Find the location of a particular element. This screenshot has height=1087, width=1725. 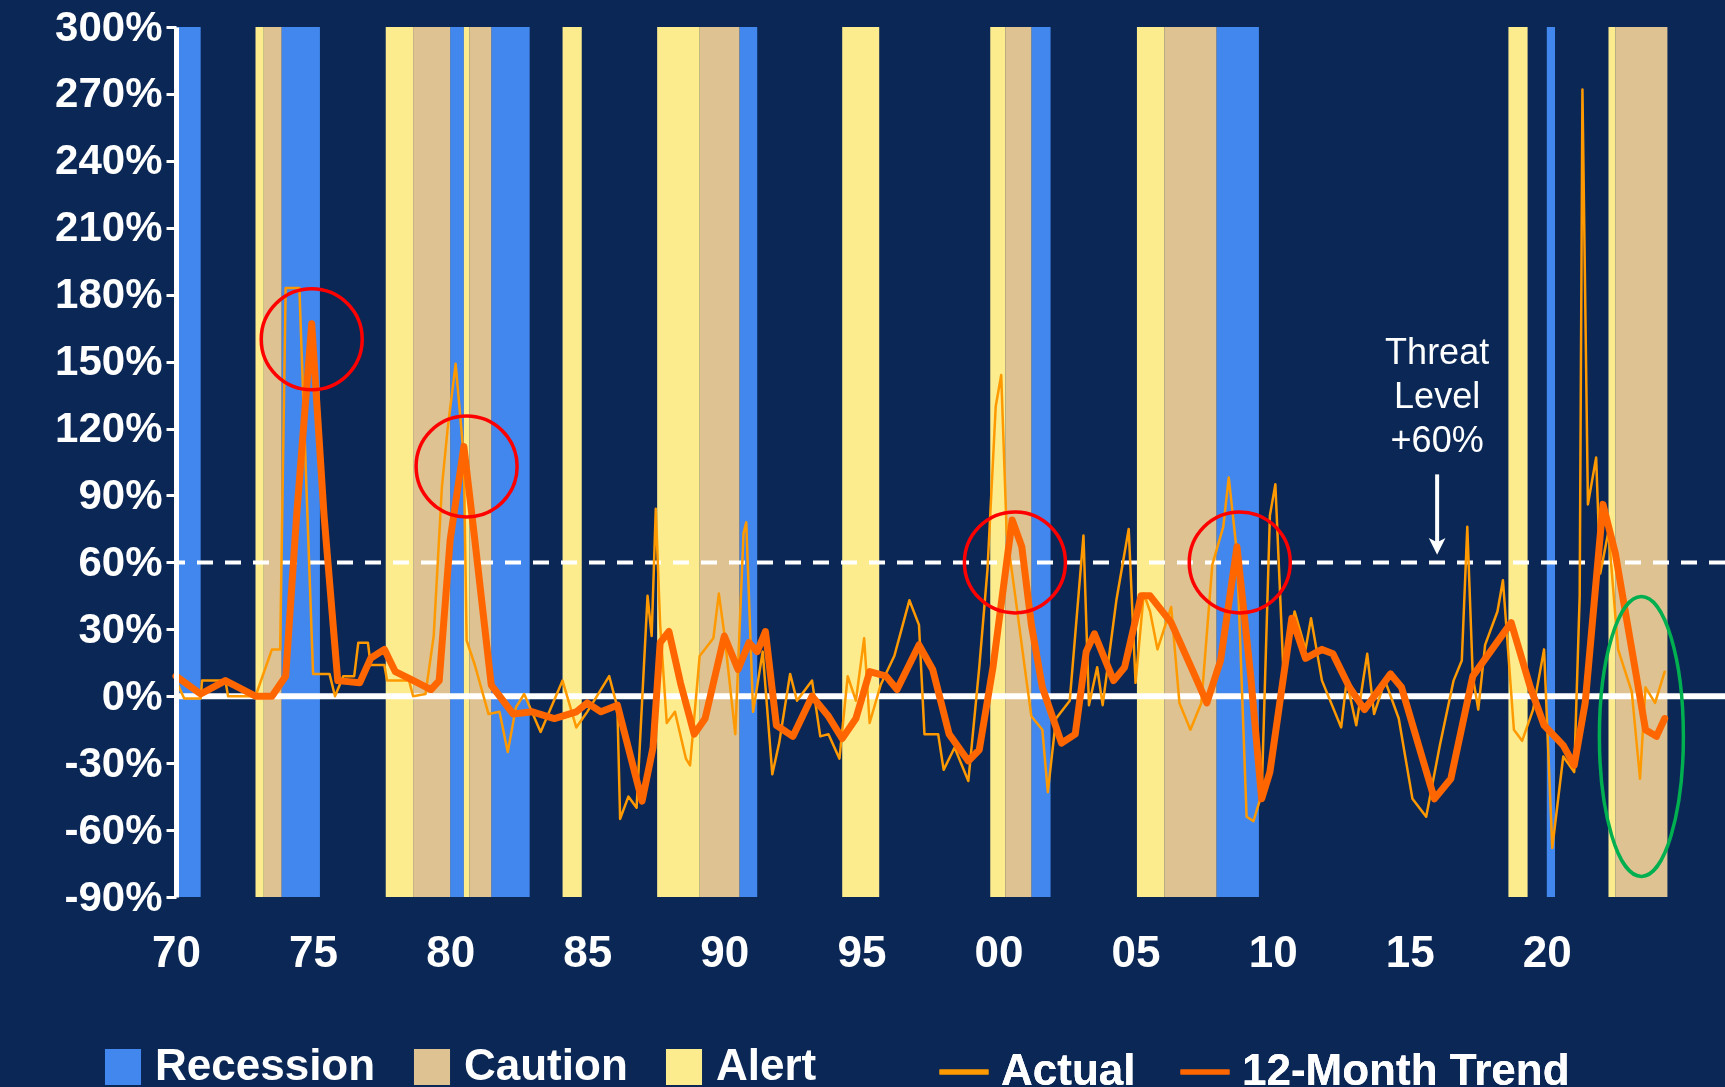

legend-label: Recession is located at coordinates (265, 1063).